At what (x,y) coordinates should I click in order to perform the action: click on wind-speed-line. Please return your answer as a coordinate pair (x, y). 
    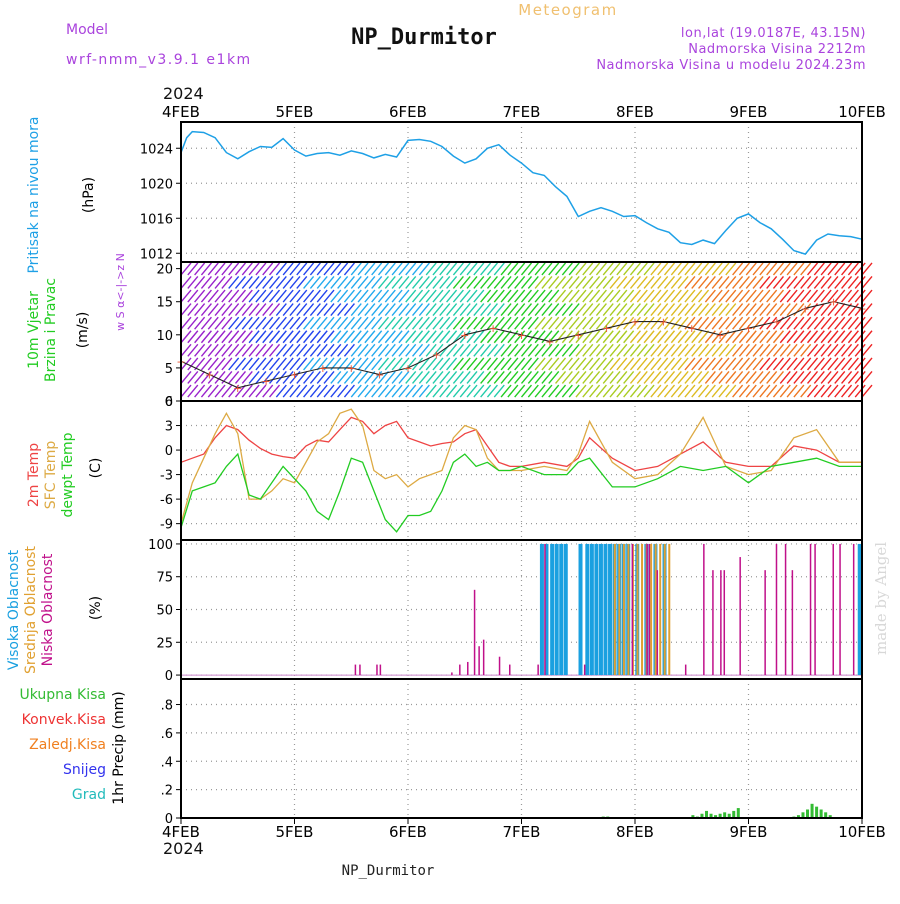
    Looking at the image, I should click on (521, 345).